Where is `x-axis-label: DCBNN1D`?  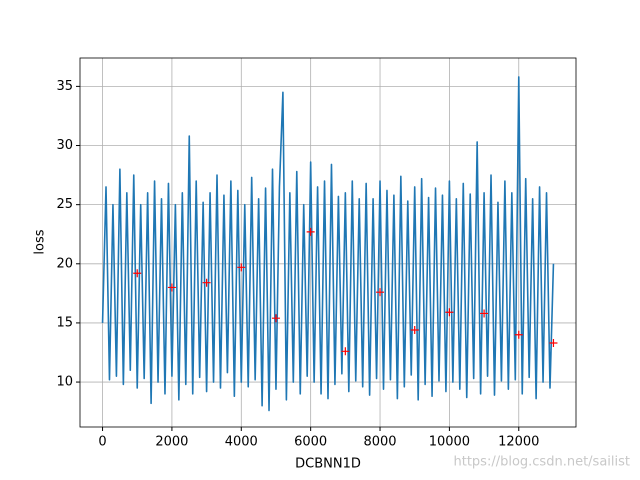
x-axis-label: DCBNN1D is located at coordinates (328, 464).